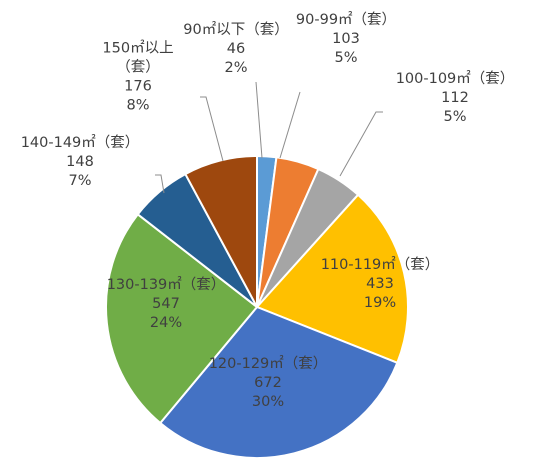 This screenshot has height=469, width=535. I want to click on slice-data-label: 140-149㎡（套） 148 7%, so click(80, 161).